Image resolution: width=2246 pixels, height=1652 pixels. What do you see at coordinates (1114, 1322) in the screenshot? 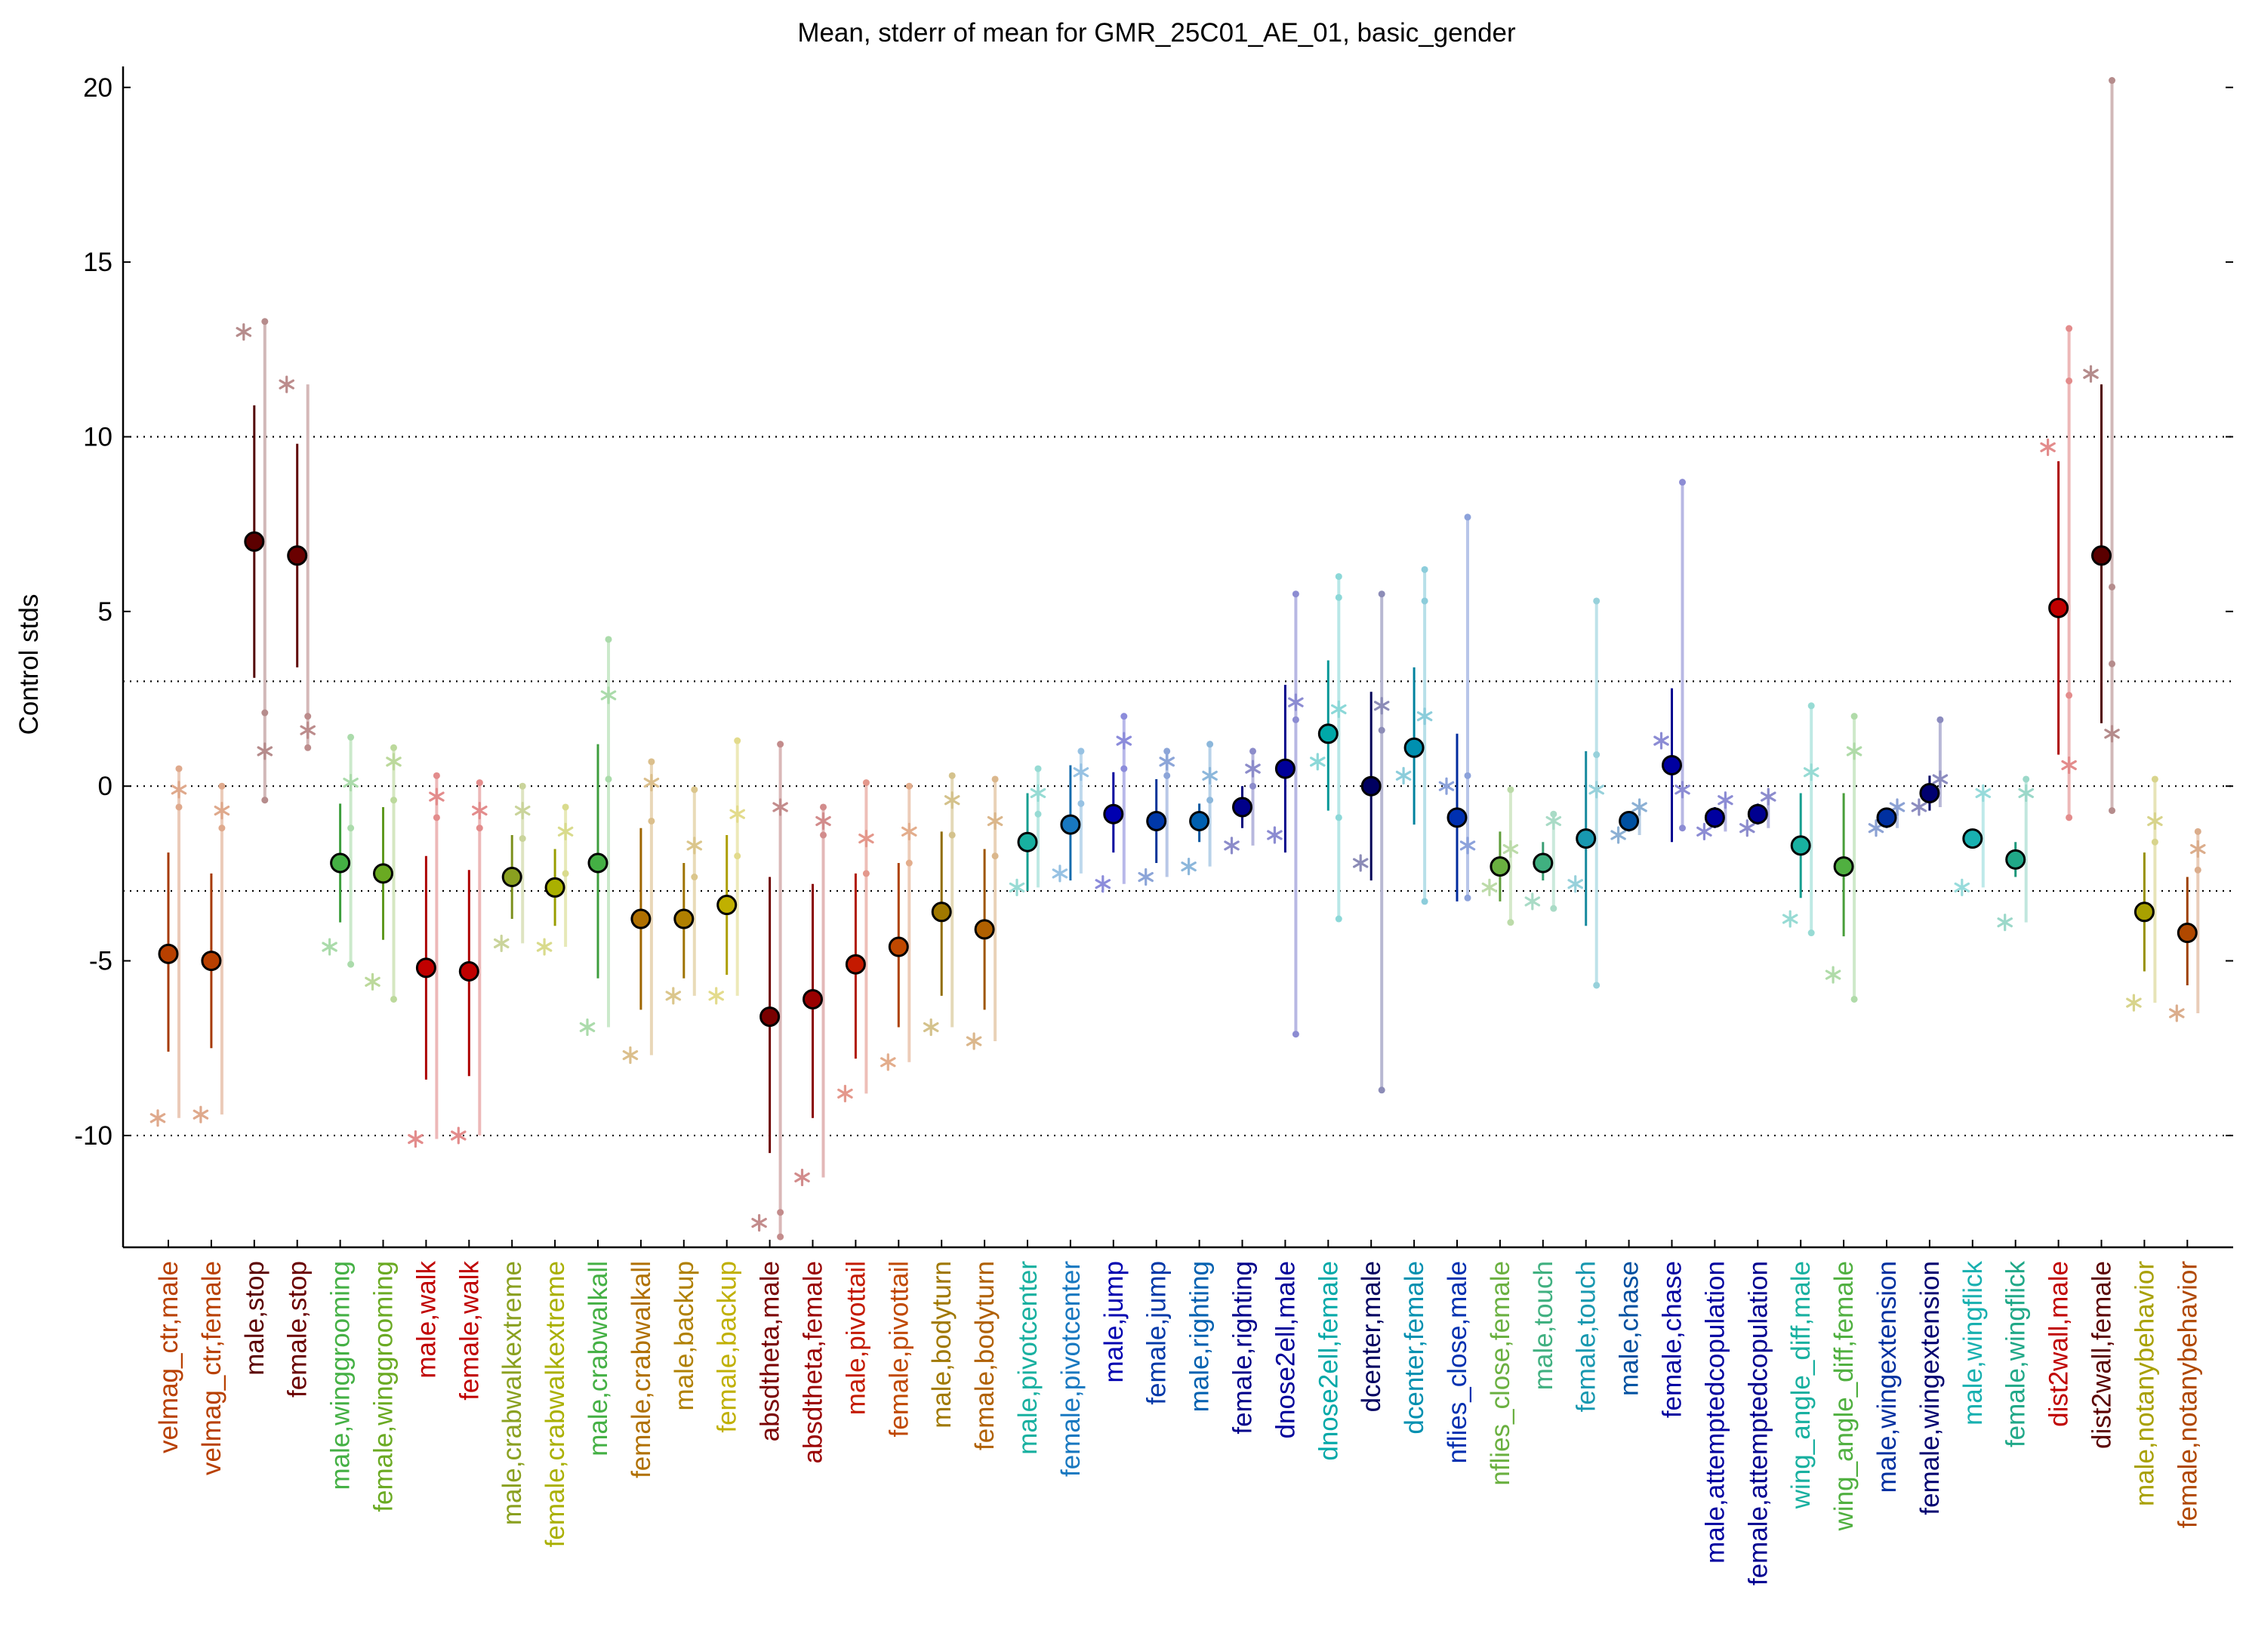
I see `x-tick-label: male,jump` at bounding box center [1114, 1322].